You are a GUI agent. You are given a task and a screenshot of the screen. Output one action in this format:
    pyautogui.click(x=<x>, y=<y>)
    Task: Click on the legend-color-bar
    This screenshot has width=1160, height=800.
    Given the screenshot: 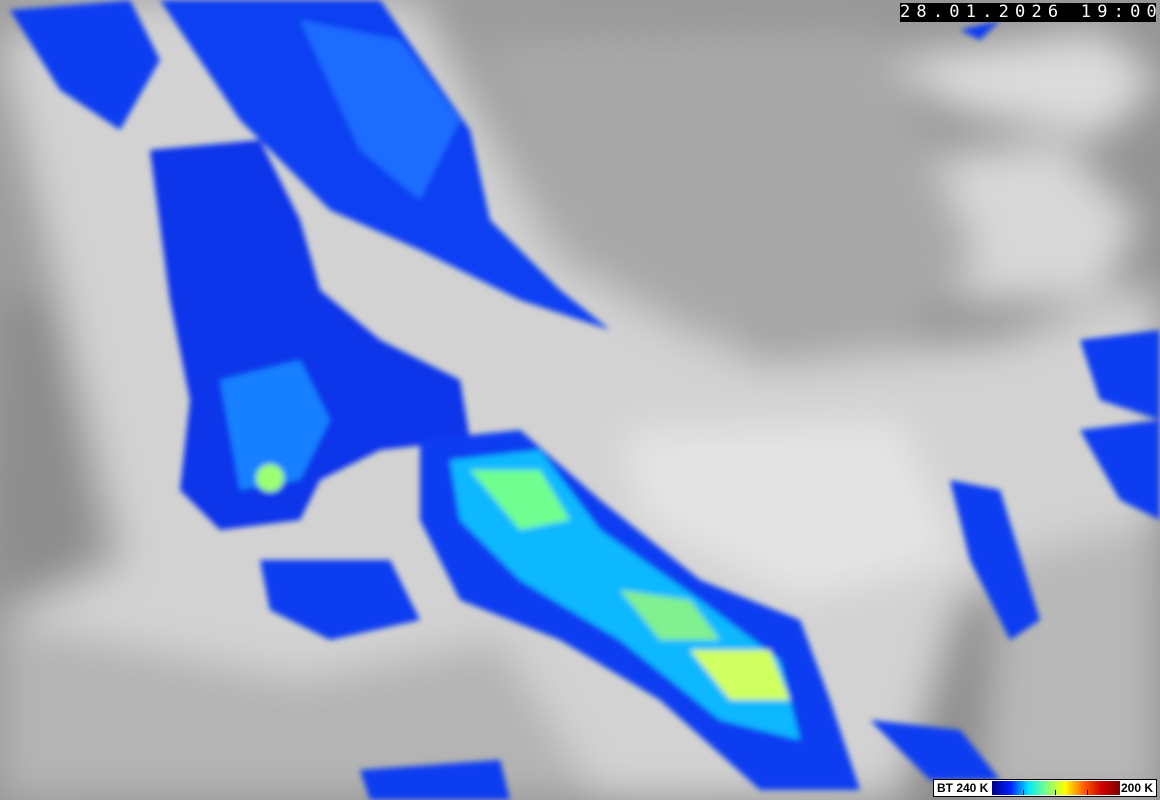 What is the action you would take?
    pyautogui.click(x=1056, y=788)
    